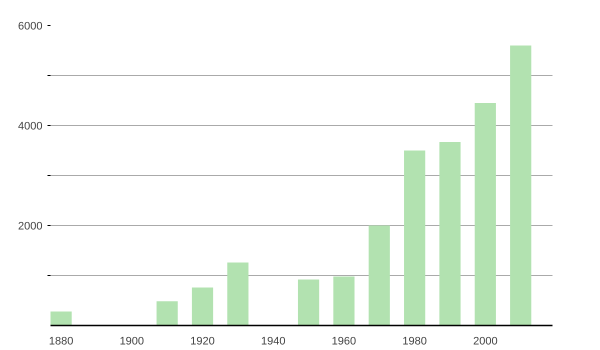 This screenshot has height=350, width=600. What do you see at coordinates (61, 342) in the screenshot?
I see `x-tick-label: 1880` at bounding box center [61, 342].